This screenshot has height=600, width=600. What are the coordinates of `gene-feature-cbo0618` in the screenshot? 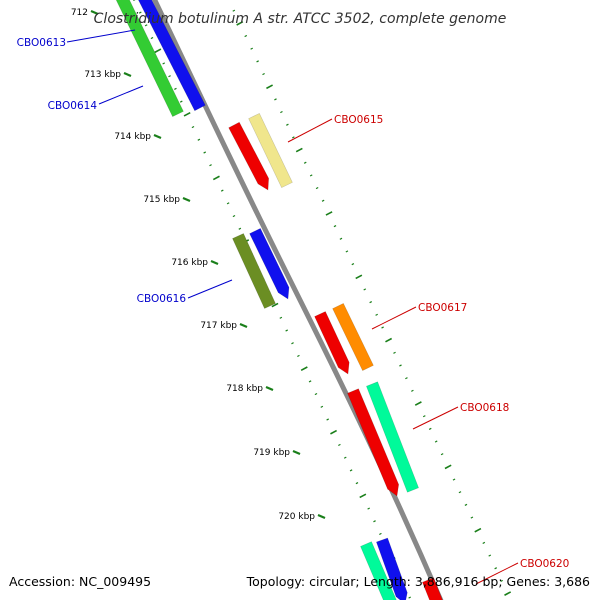 It's located at (392, 437).